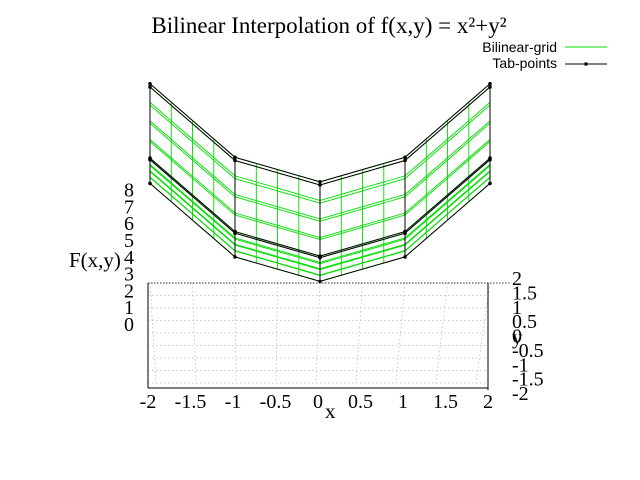  What do you see at coordinates (129, 258) in the screenshot?
I see `z-tick-label: 4` at bounding box center [129, 258].